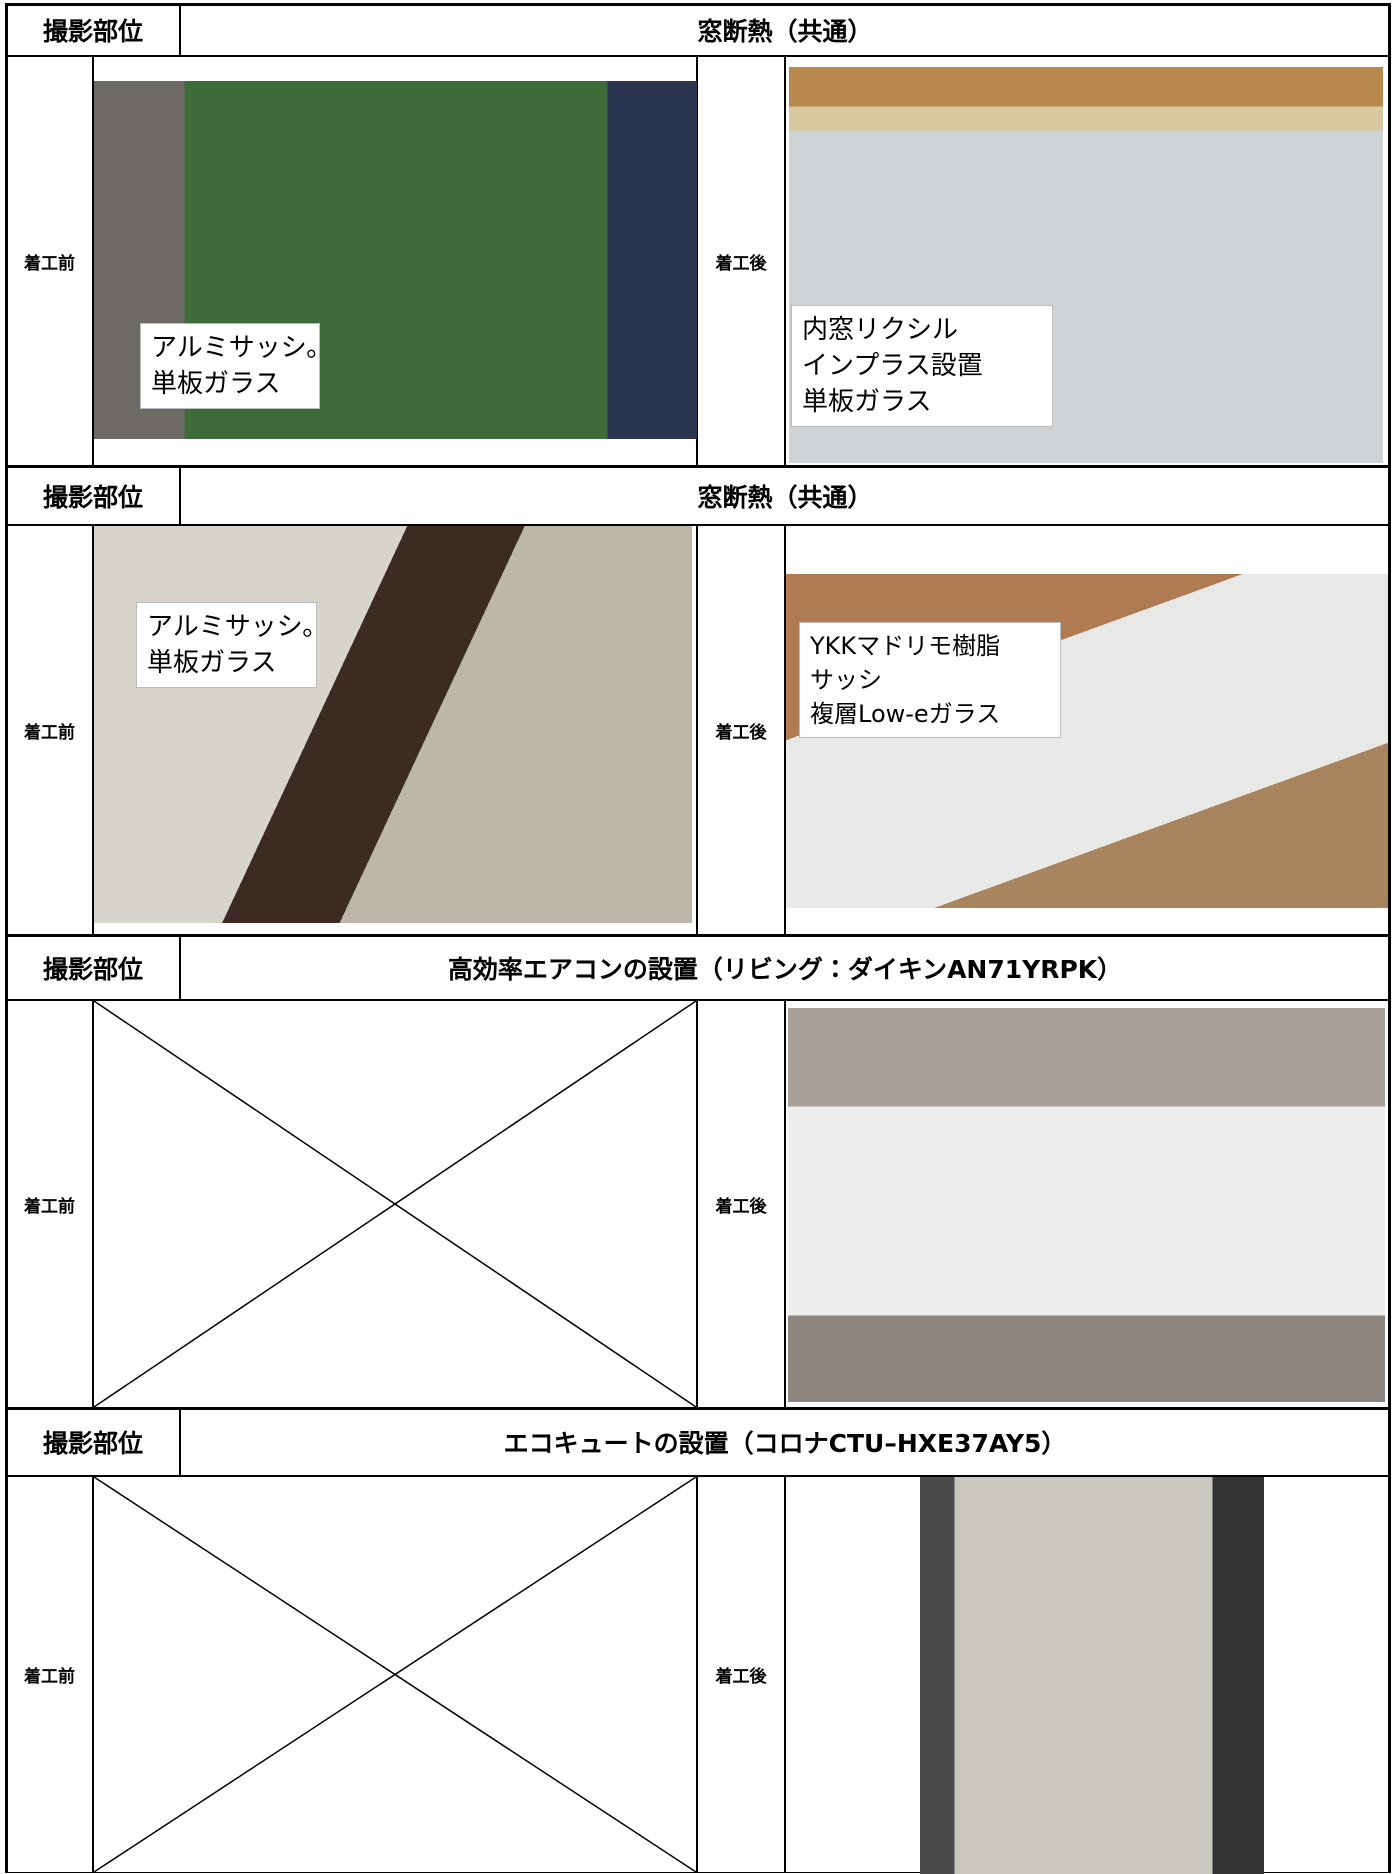 The image size is (1394, 1874). I want to click on note-line: 内窓リクシル, so click(880, 330).